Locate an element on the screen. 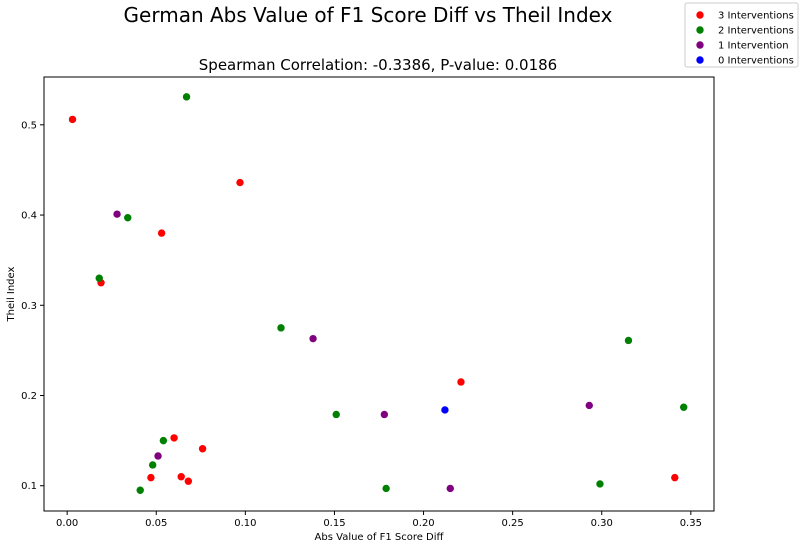 The width and height of the screenshot is (802, 549). x-tick-label: 0.20 is located at coordinates (423, 523).